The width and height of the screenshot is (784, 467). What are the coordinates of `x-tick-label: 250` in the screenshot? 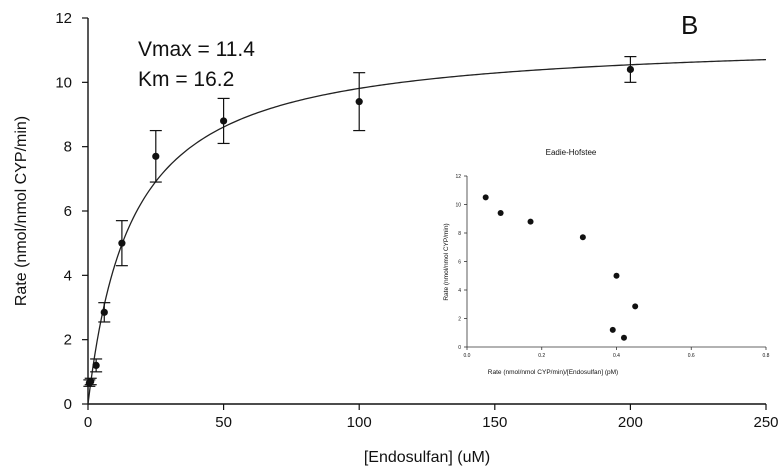 It's located at (765, 422).